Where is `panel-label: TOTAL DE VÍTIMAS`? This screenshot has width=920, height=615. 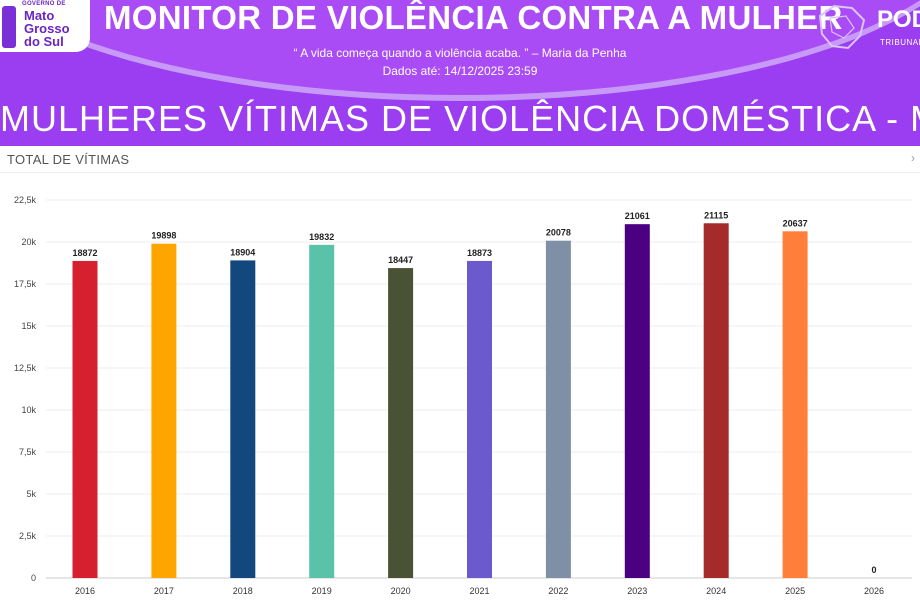
panel-label: TOTAL DE VÍTIMAS is located at coordinates (68, 159).